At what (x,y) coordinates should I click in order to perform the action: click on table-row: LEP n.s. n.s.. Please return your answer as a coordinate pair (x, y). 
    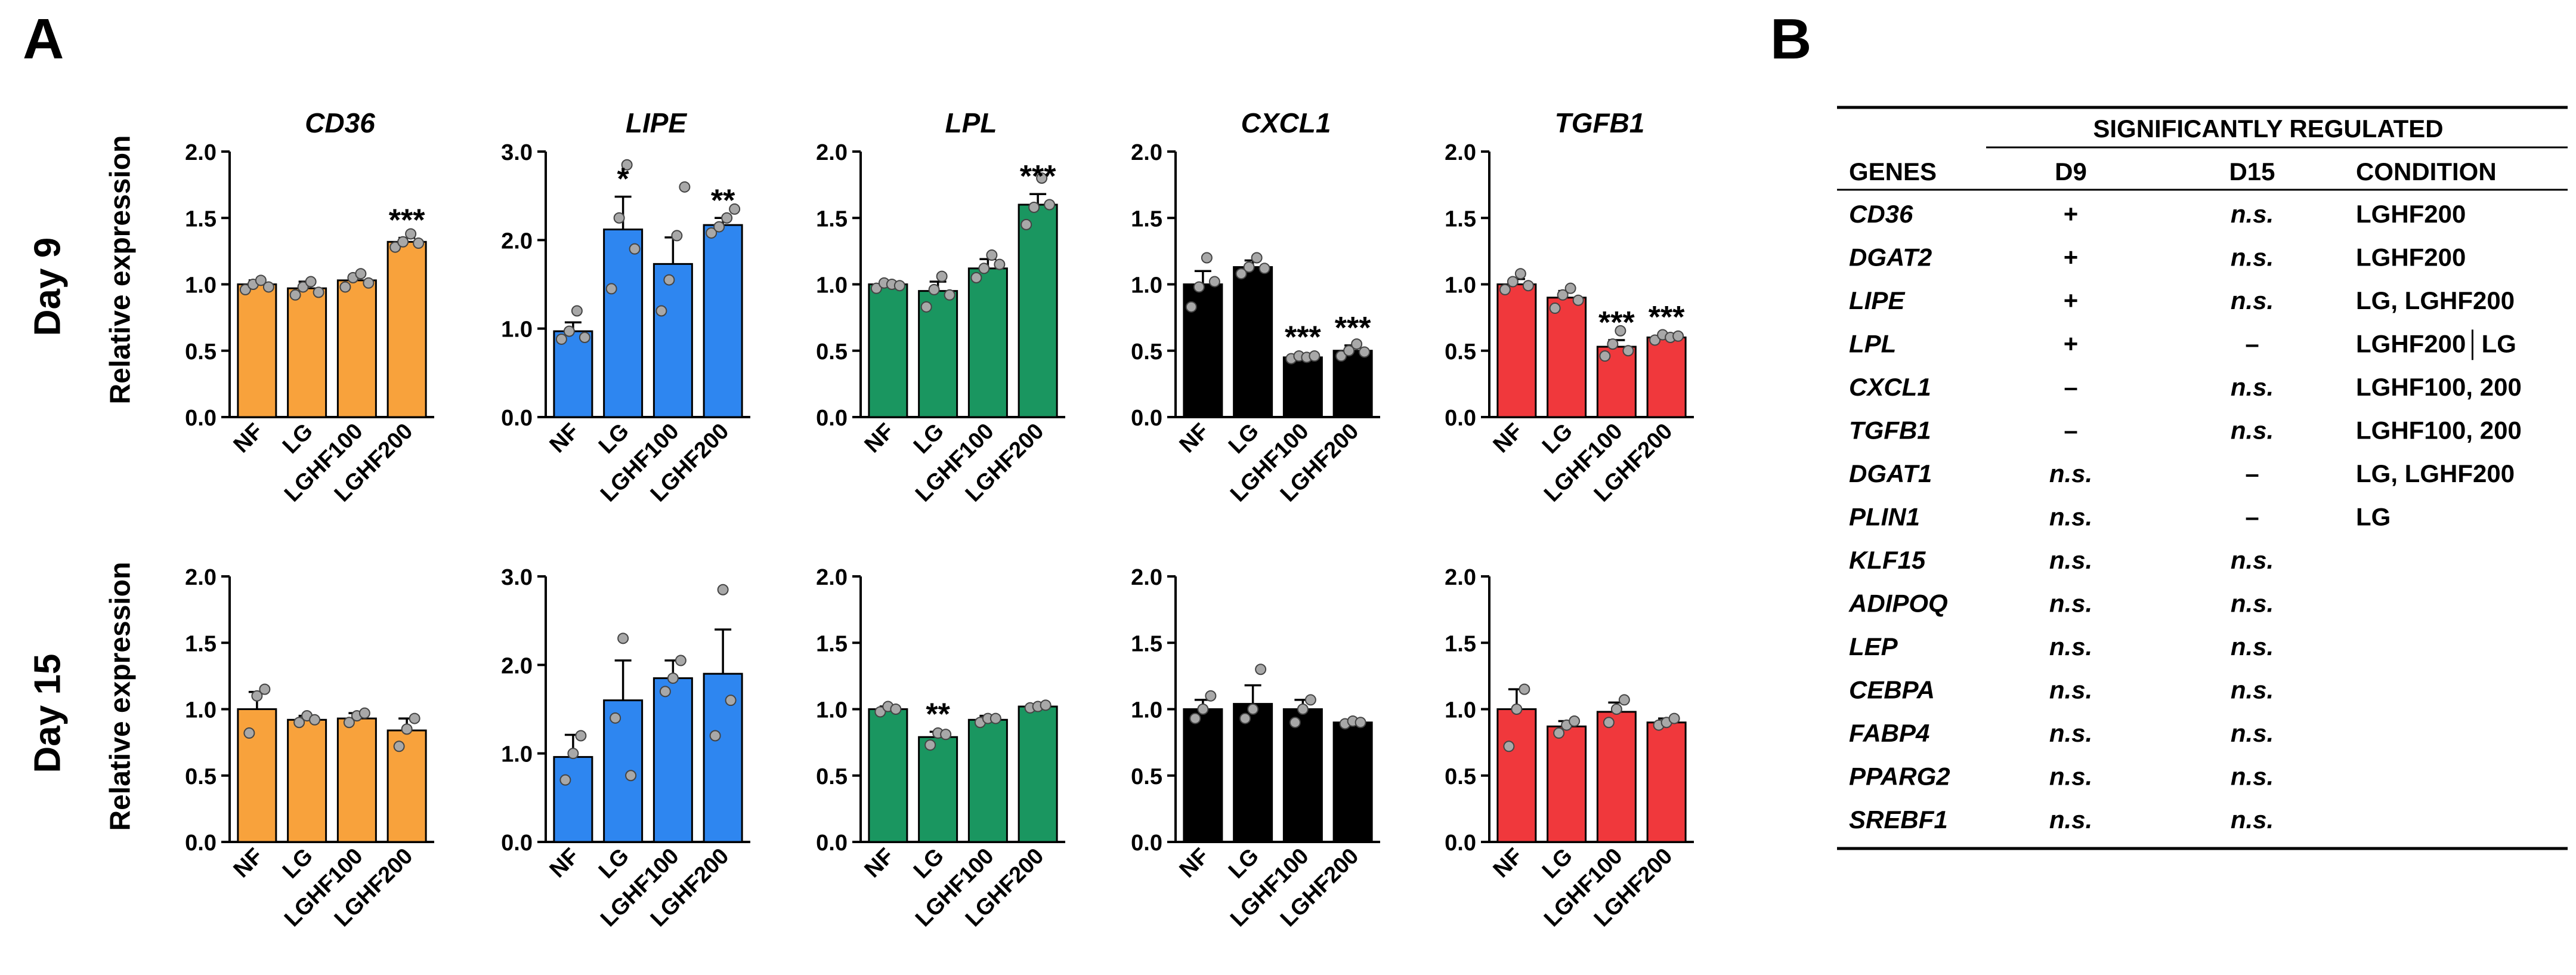
    Looking at the image, I should click on (2061, 646).